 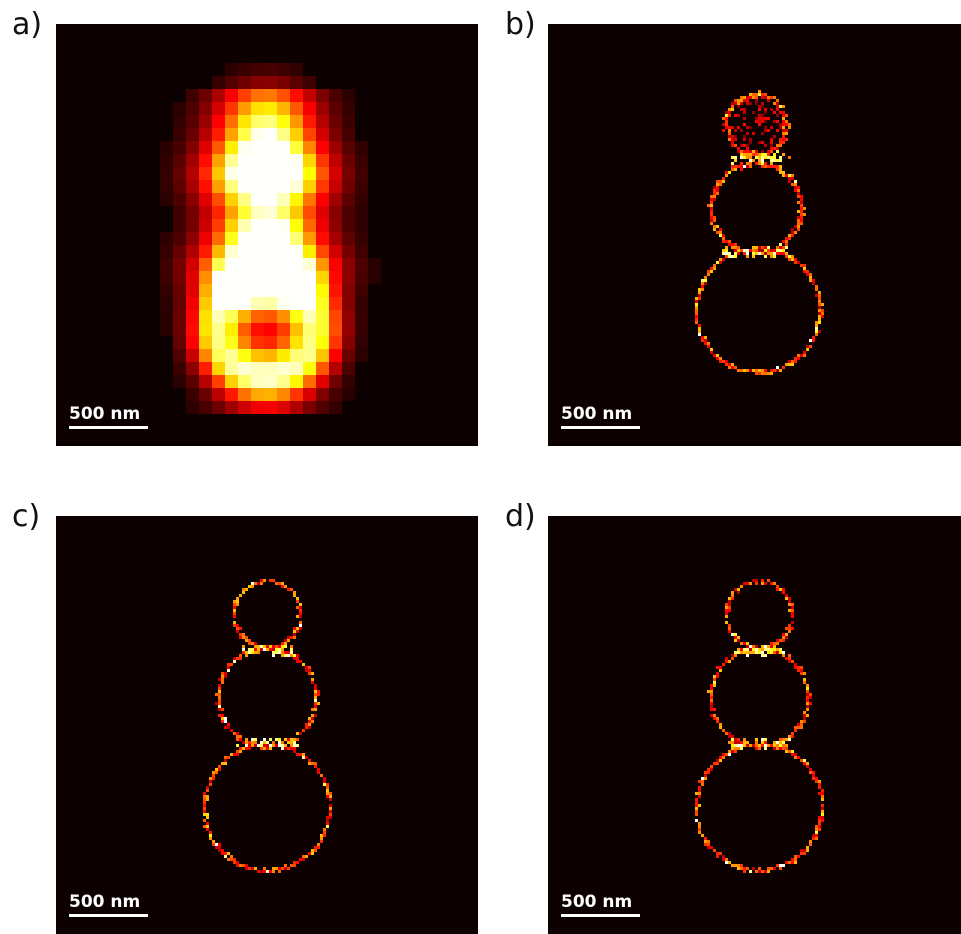 What do you see at coordinates (270, 238) in the screenshot?
I see `blurred-image` at bounding box center [270, 238].